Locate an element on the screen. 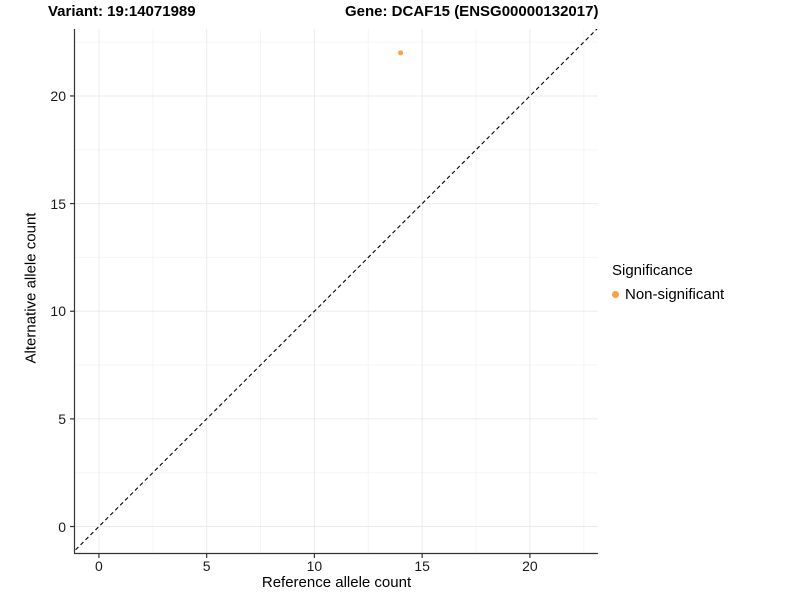  y-tick-label: 5 is located at coordinates (62, 418).